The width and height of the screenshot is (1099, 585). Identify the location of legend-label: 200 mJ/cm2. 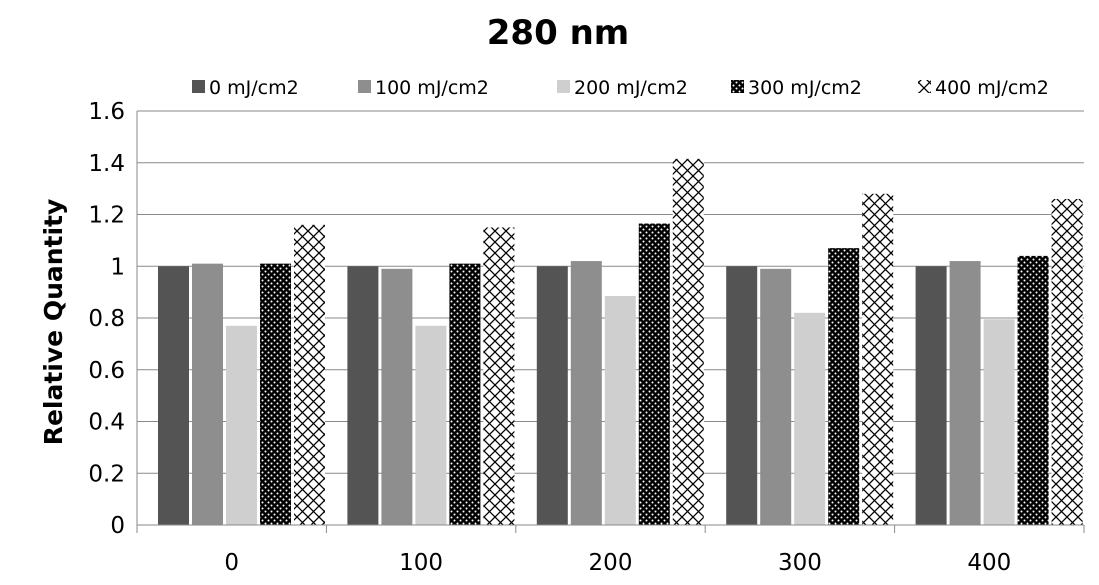
(631, 88).